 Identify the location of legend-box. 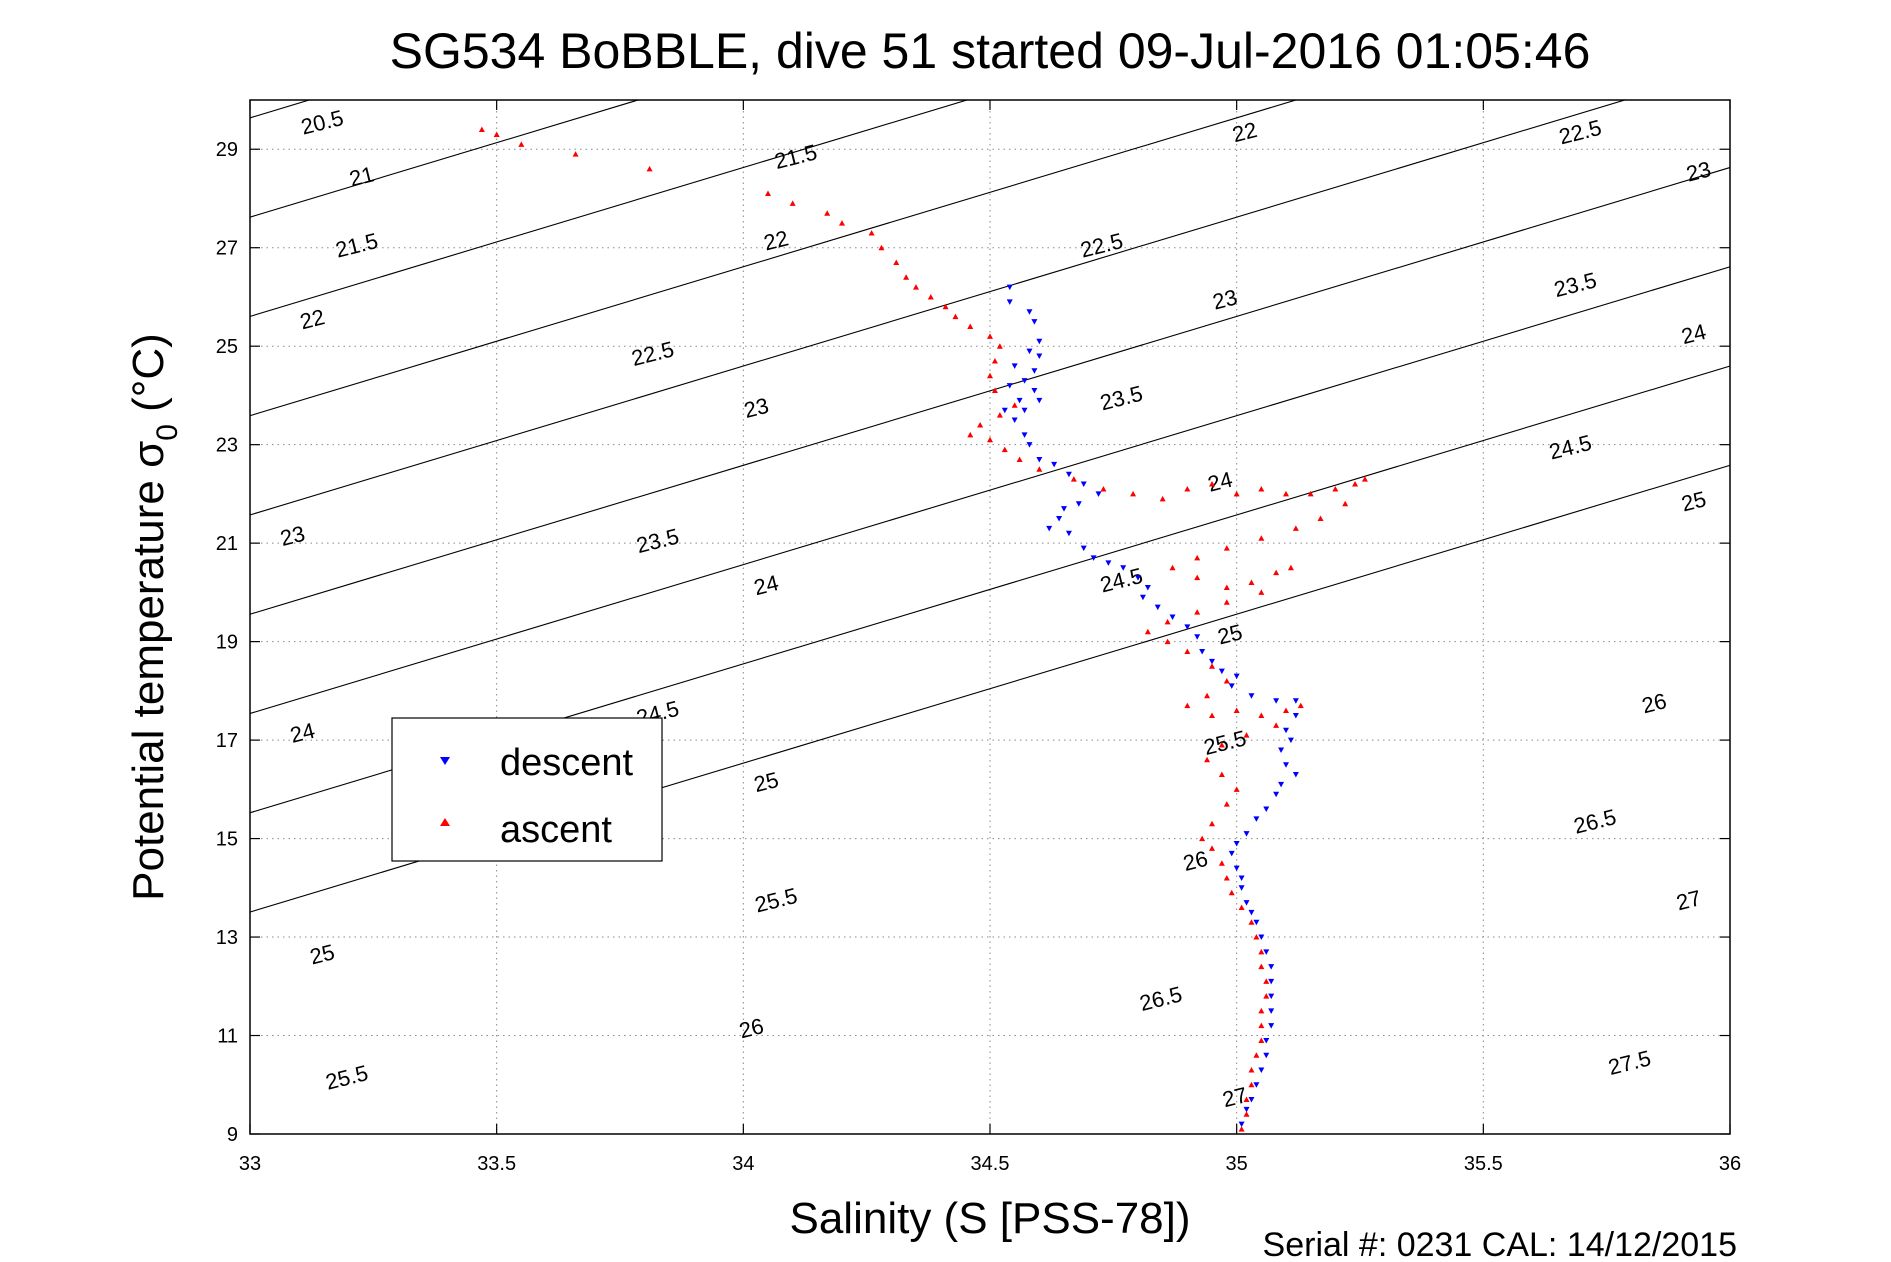
(527, 789).